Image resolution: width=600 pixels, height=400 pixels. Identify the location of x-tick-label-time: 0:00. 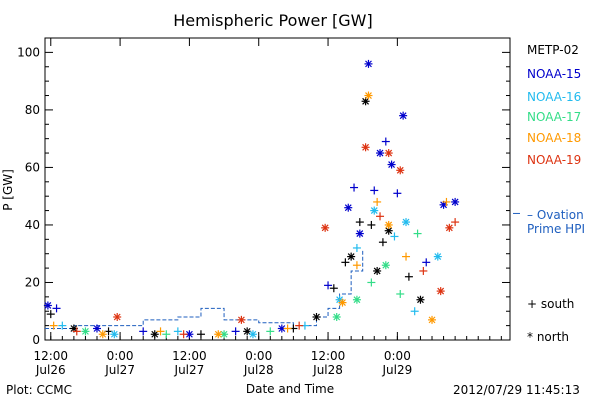
(397, 356).